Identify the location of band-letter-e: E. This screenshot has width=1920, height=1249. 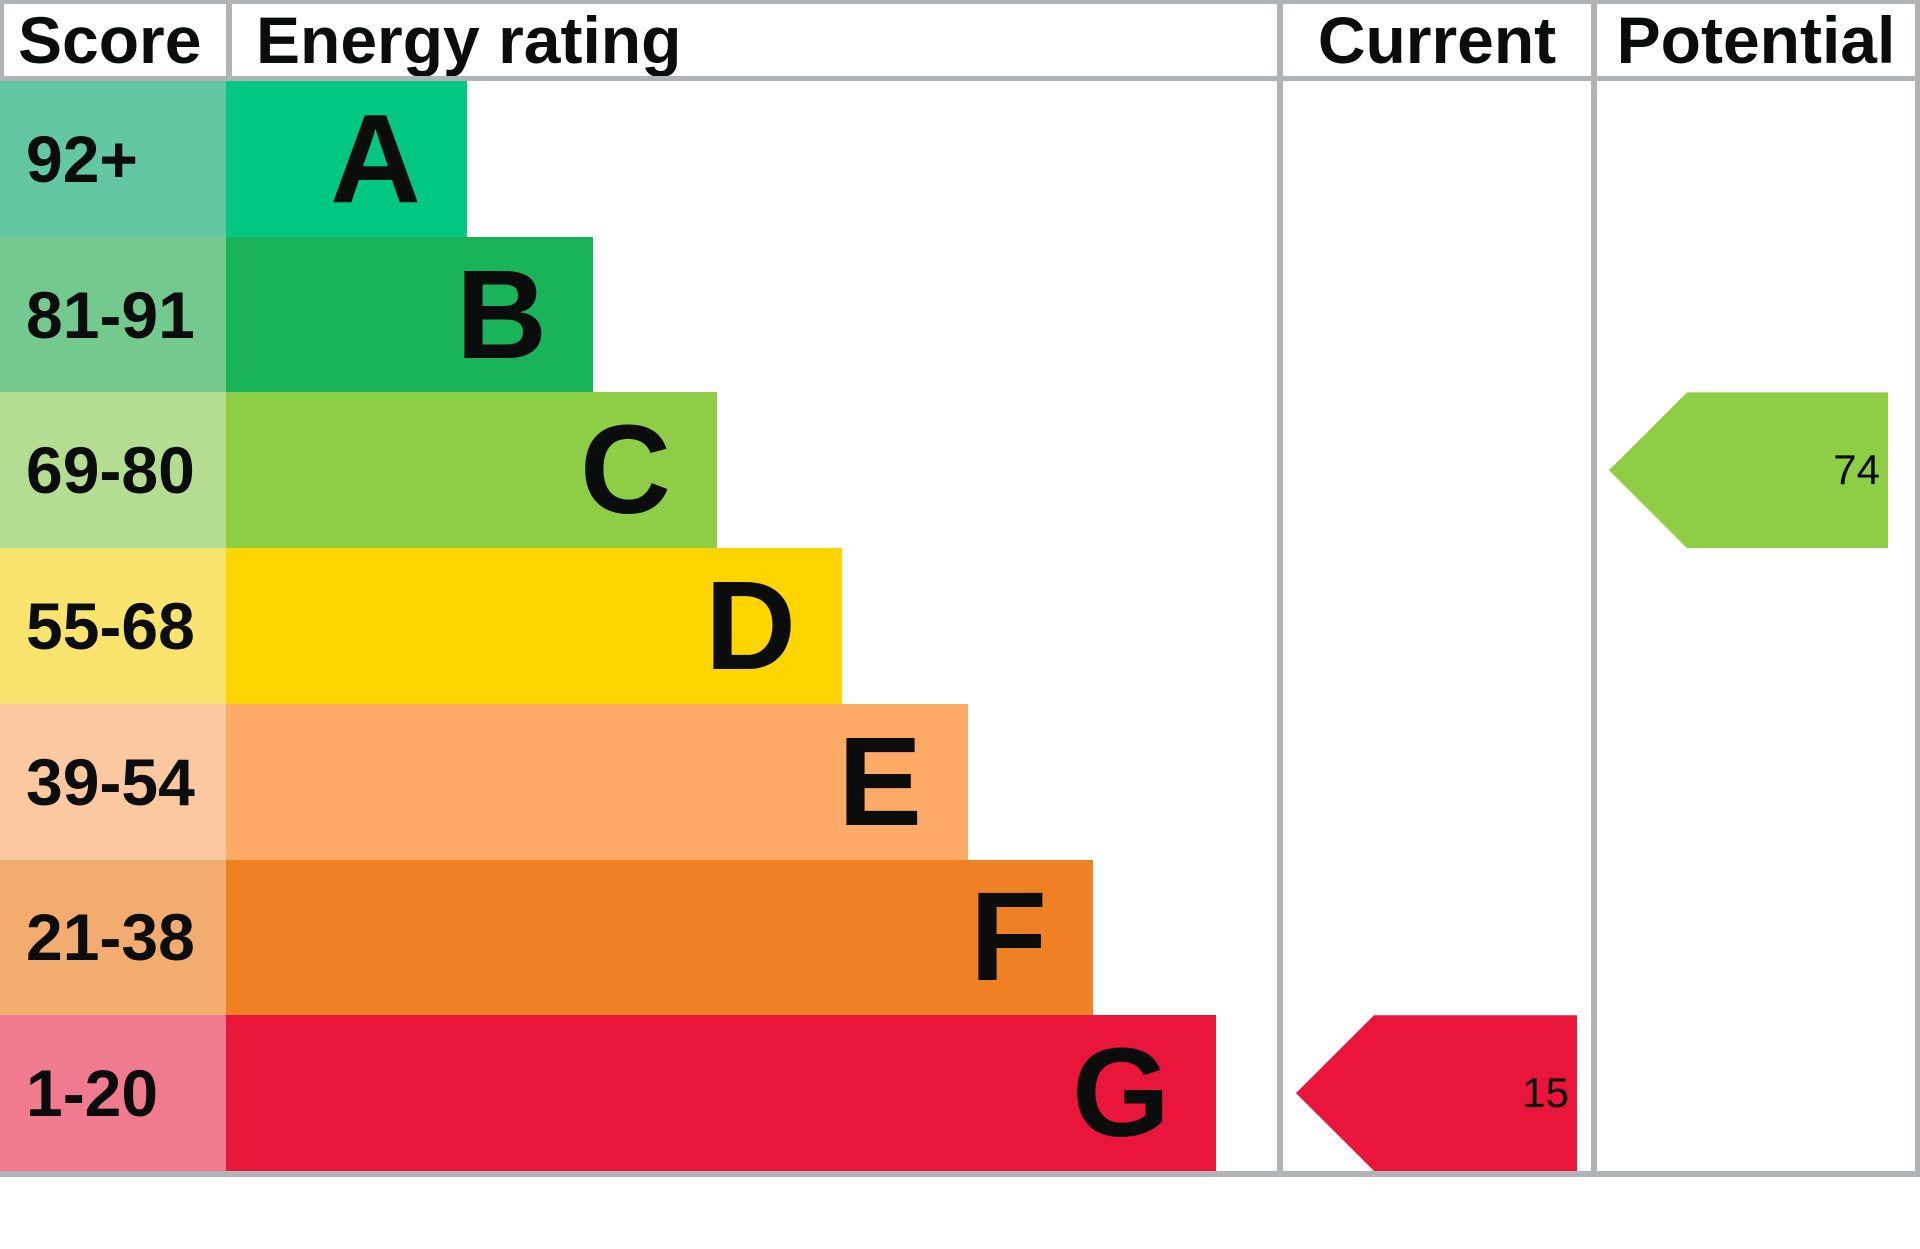
(879, 781).